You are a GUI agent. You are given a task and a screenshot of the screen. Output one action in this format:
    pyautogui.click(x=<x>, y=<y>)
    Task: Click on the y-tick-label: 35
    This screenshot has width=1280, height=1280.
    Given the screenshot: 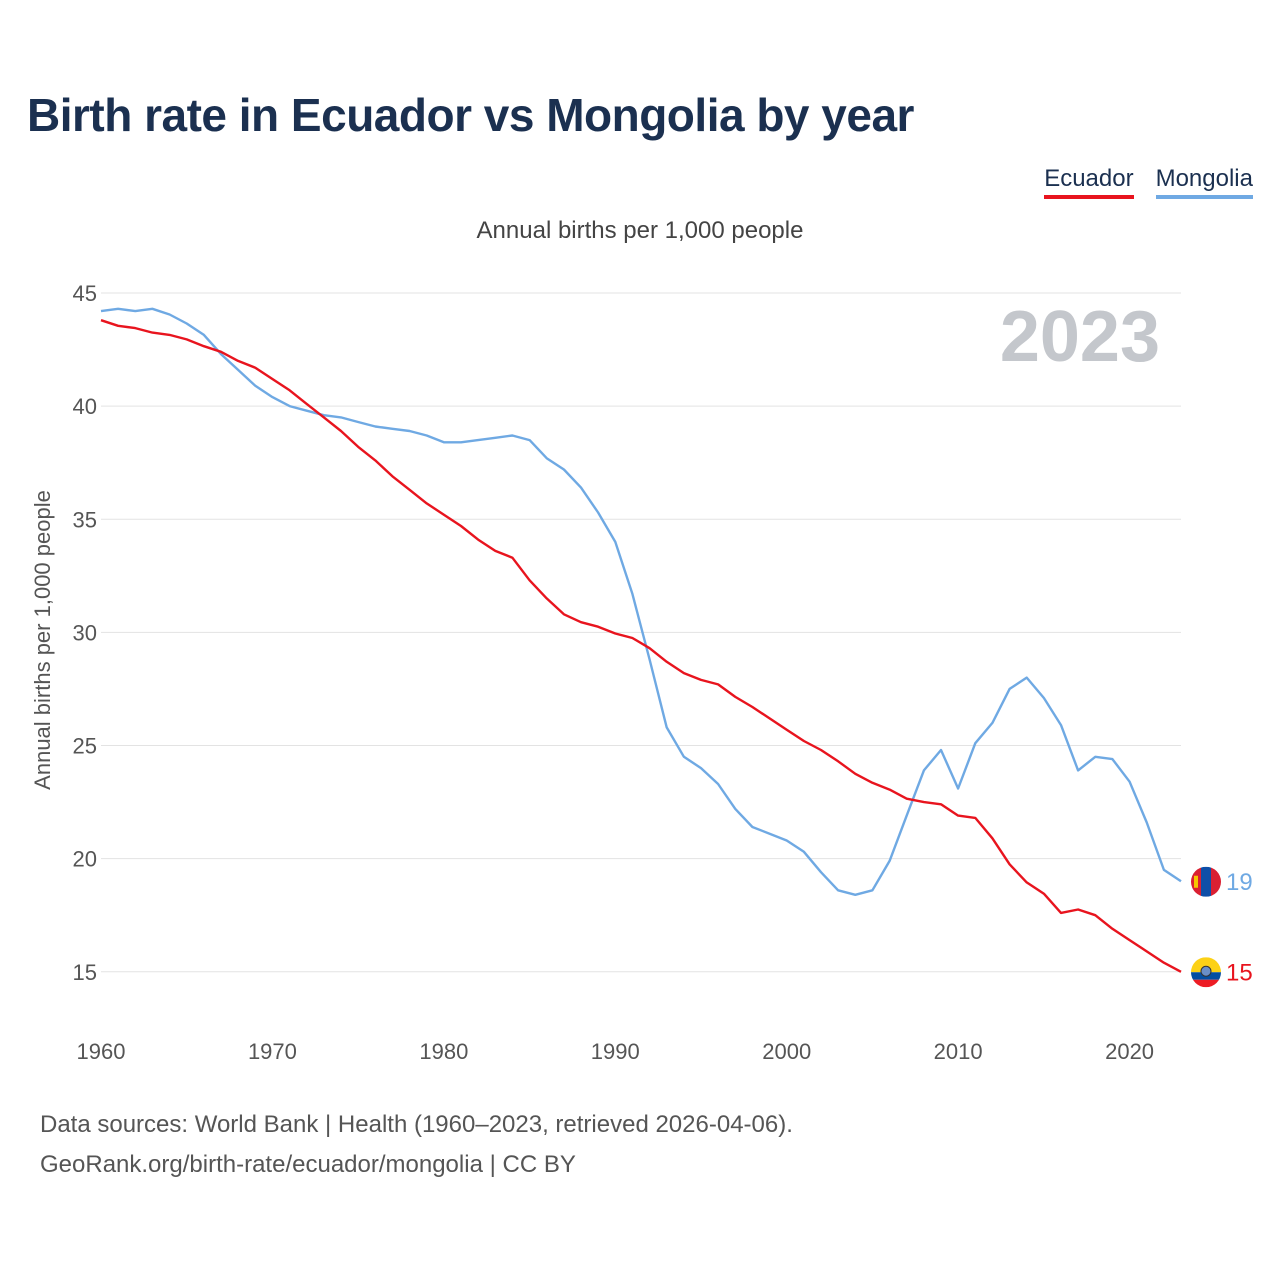 What is the action you would take?
    pyautogui.click(x=85, y=519)
    